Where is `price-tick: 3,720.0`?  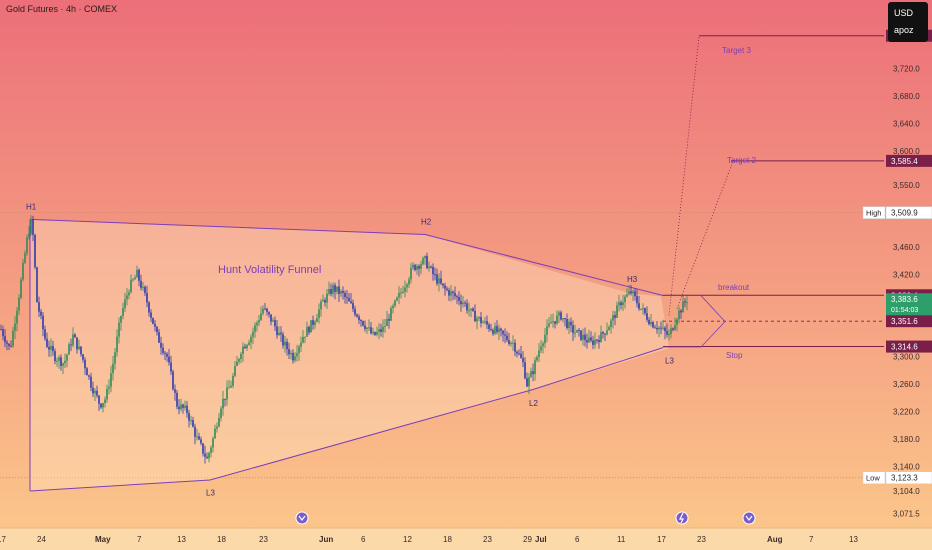
price-tick: 3,720.0 is located at coordinates (906, 69).